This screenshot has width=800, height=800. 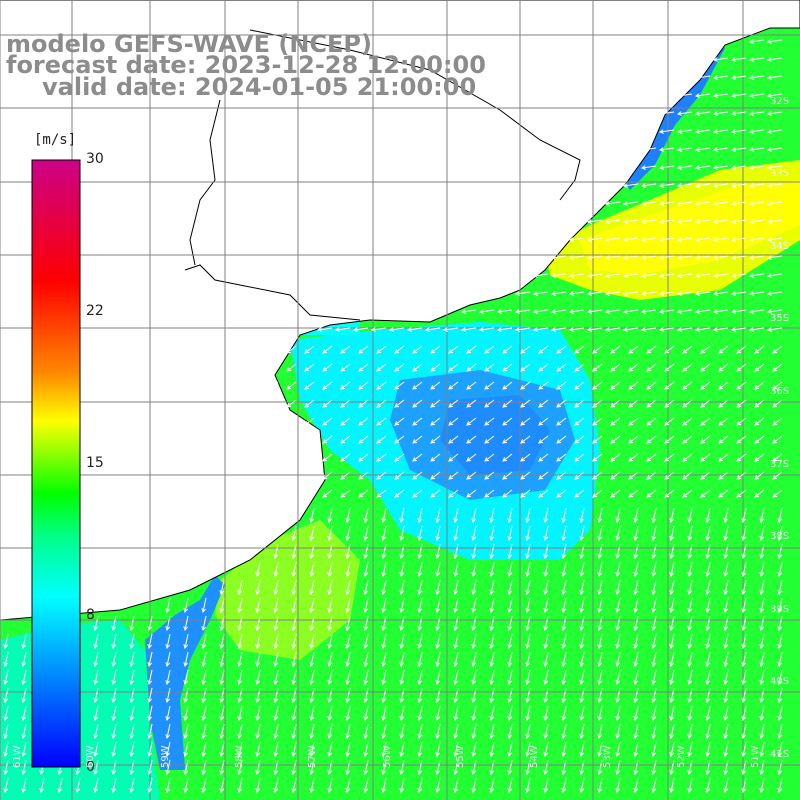 I want to click on colorbar-tick-22: 22, so click(x=95, y=311).